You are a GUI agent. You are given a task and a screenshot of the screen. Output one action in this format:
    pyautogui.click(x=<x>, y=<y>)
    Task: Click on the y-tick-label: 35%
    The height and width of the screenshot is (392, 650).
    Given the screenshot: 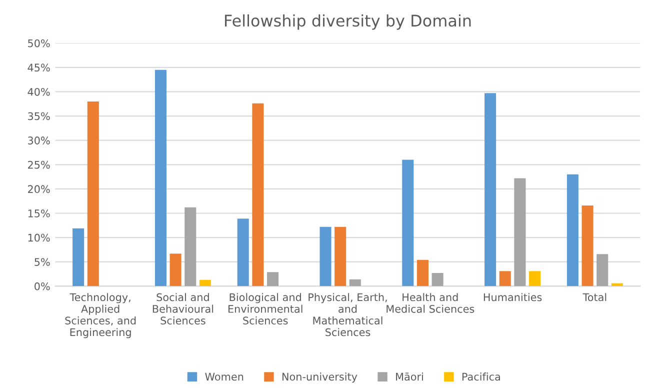 What is the action you would take?
    pyautogui.click(x=39, y=116)
    